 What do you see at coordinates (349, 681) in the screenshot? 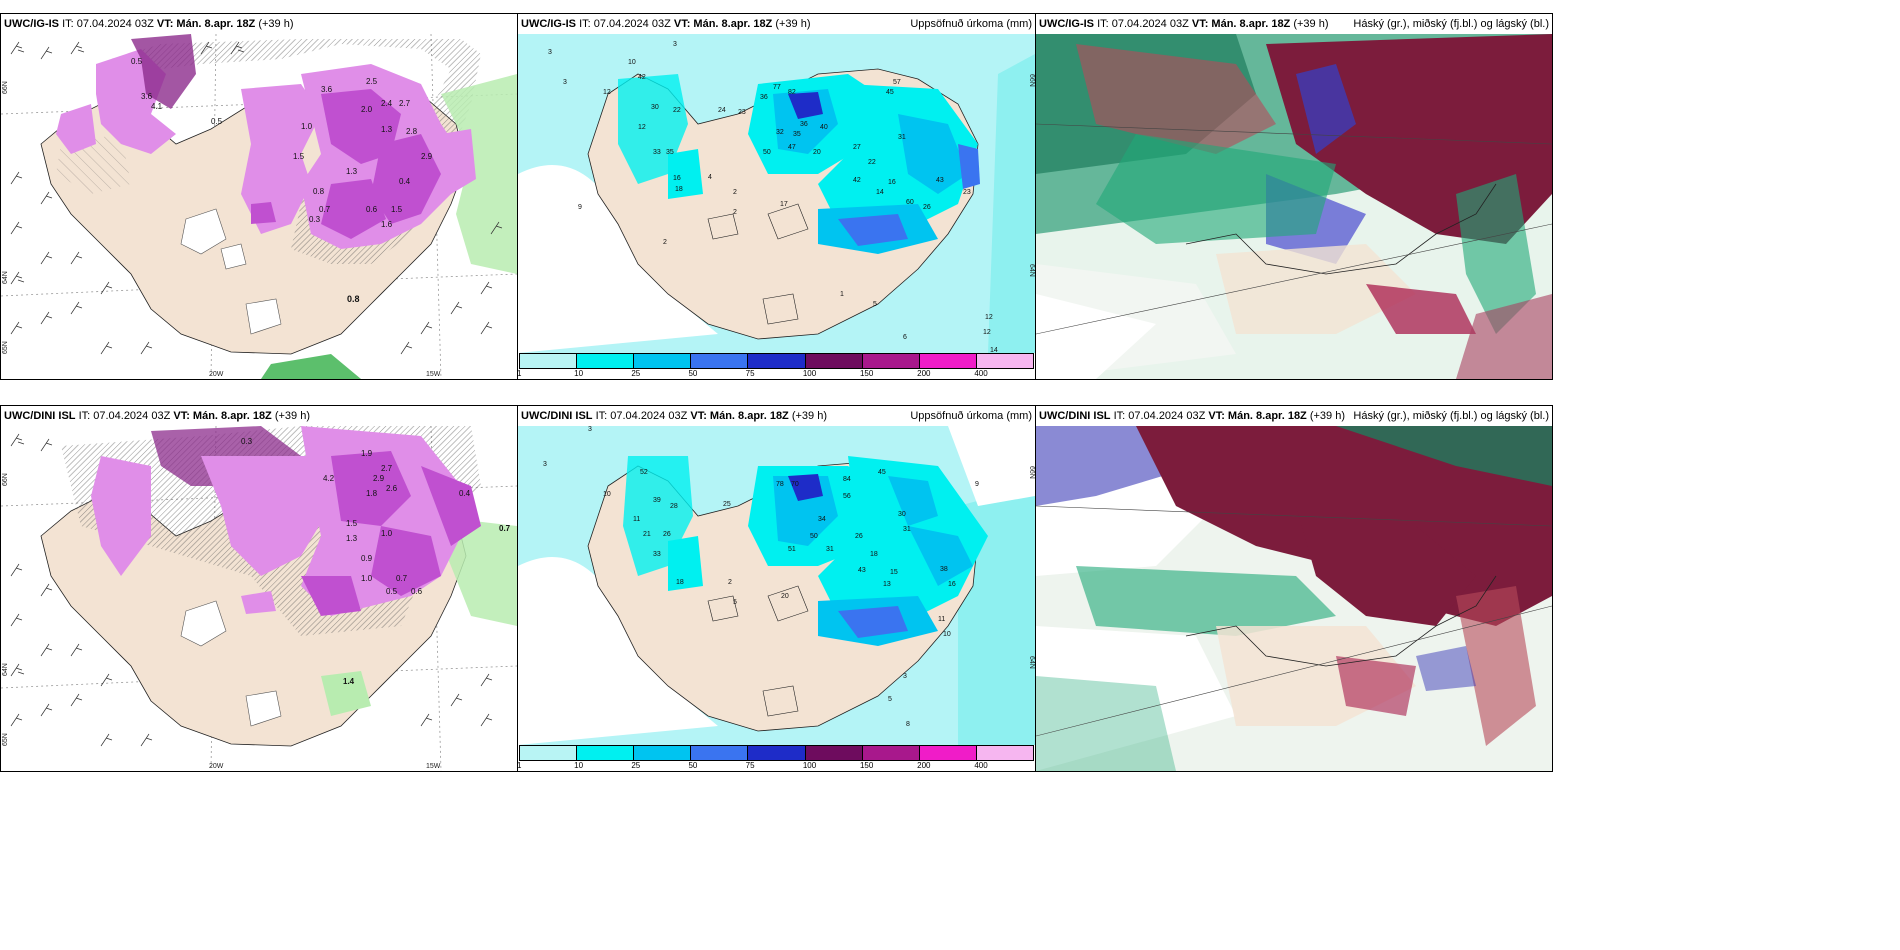
I see `value-label: 1.4` at bounding box center [349, 681].